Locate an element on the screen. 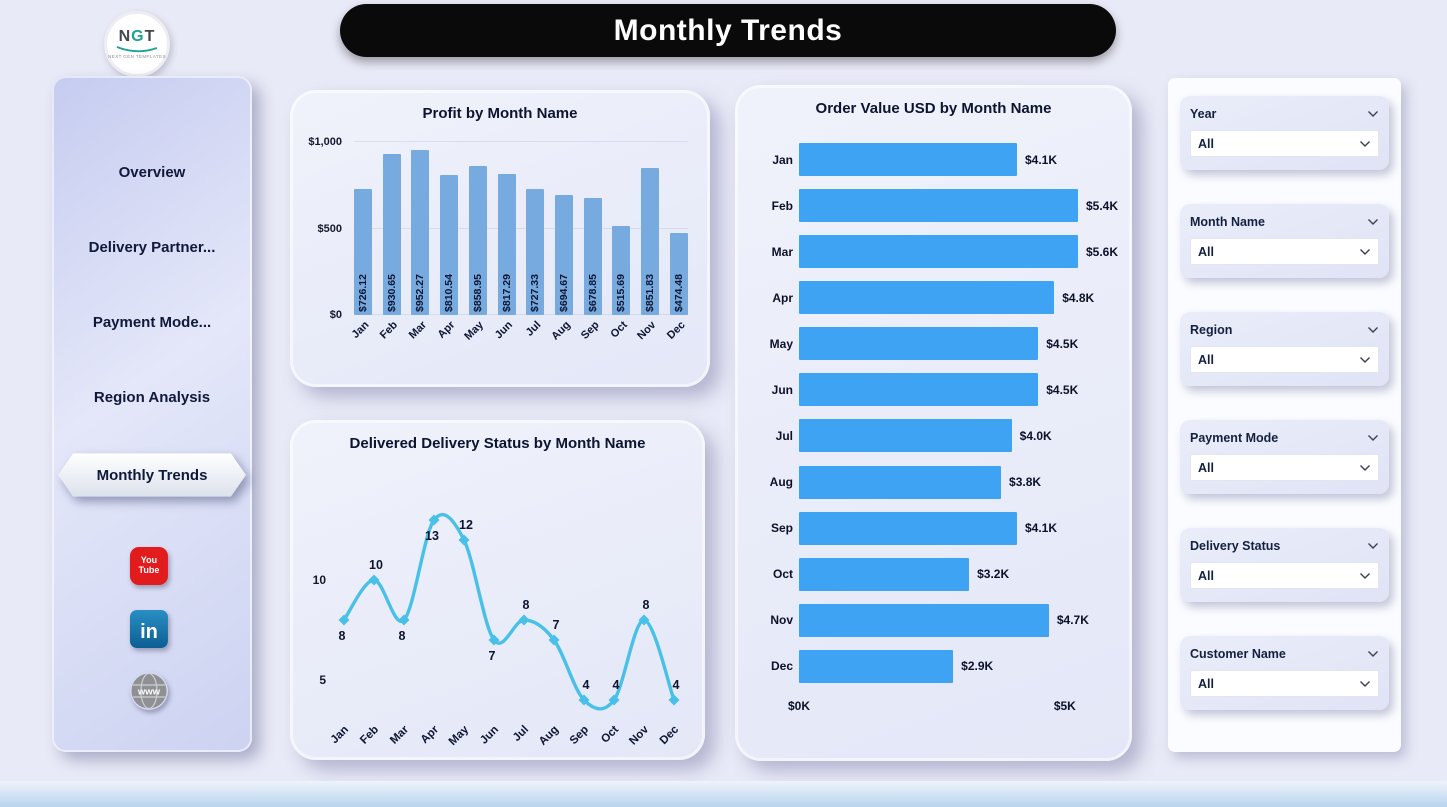  data-label: 12 is located at coordinates (466, 525).